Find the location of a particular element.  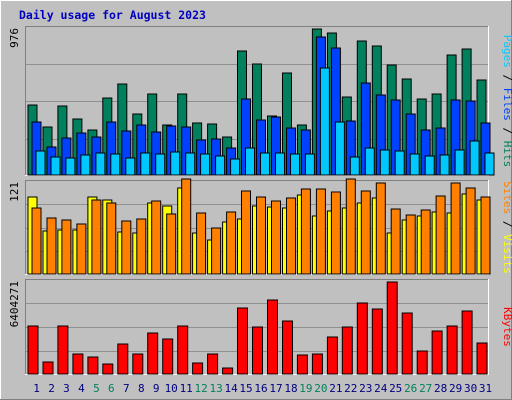

y-max-label: 6404271 is located at coordinates (14, 304).